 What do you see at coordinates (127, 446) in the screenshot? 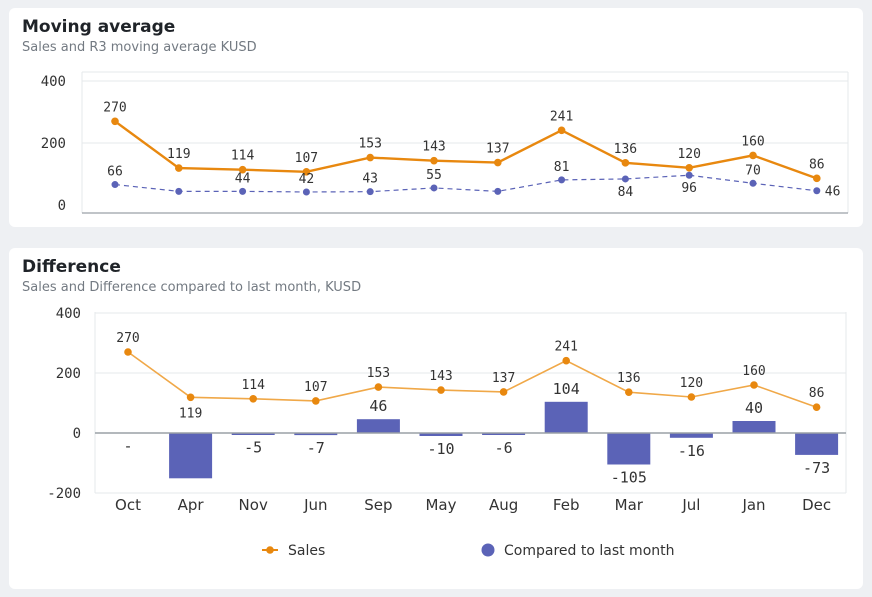
I see `chart2-diff-data-label: -` at bounding box center [127, 446].